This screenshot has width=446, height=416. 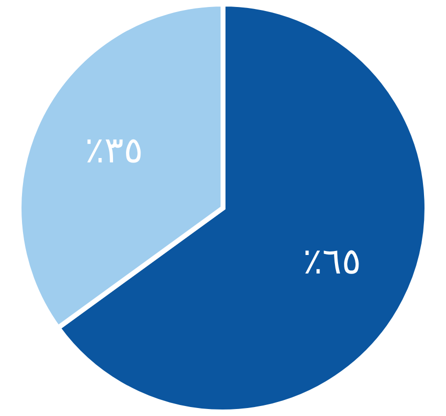 What do you see at coordinates (114, 151) in the screenshot?
I see `data-label: ٪٣٥` at bounding box center [114, 151].